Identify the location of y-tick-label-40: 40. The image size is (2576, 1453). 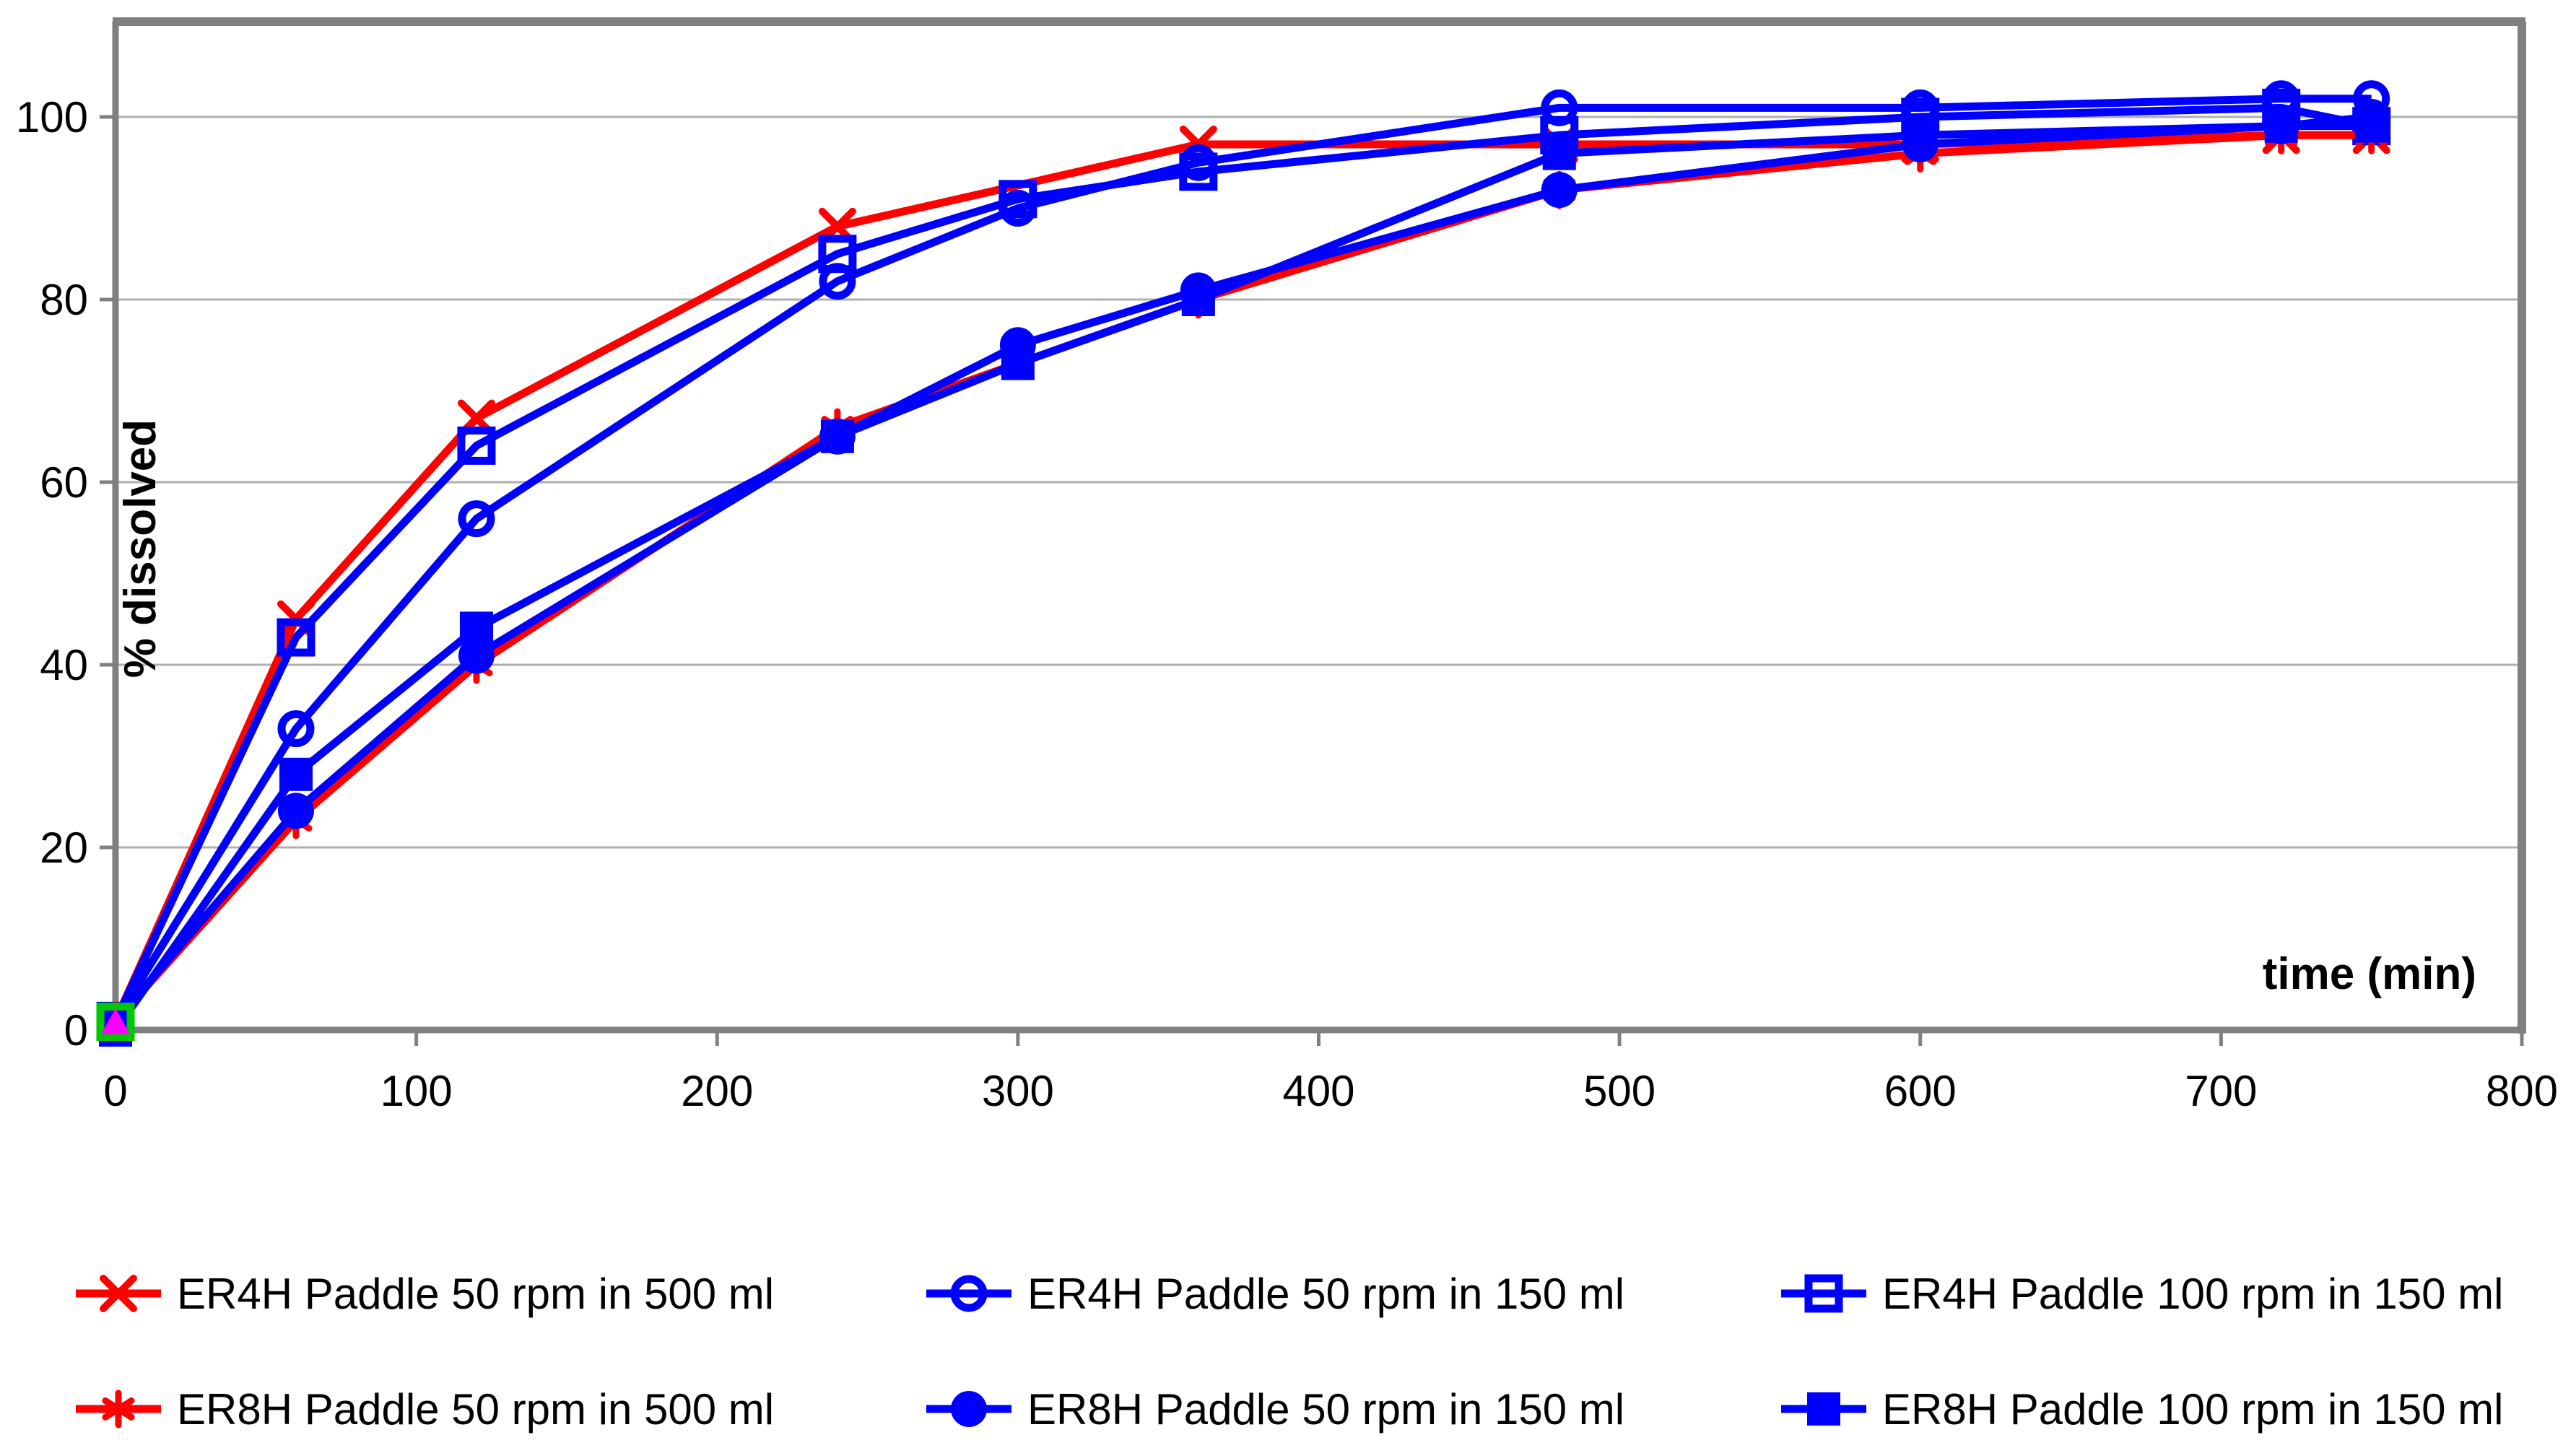
(64, 665).